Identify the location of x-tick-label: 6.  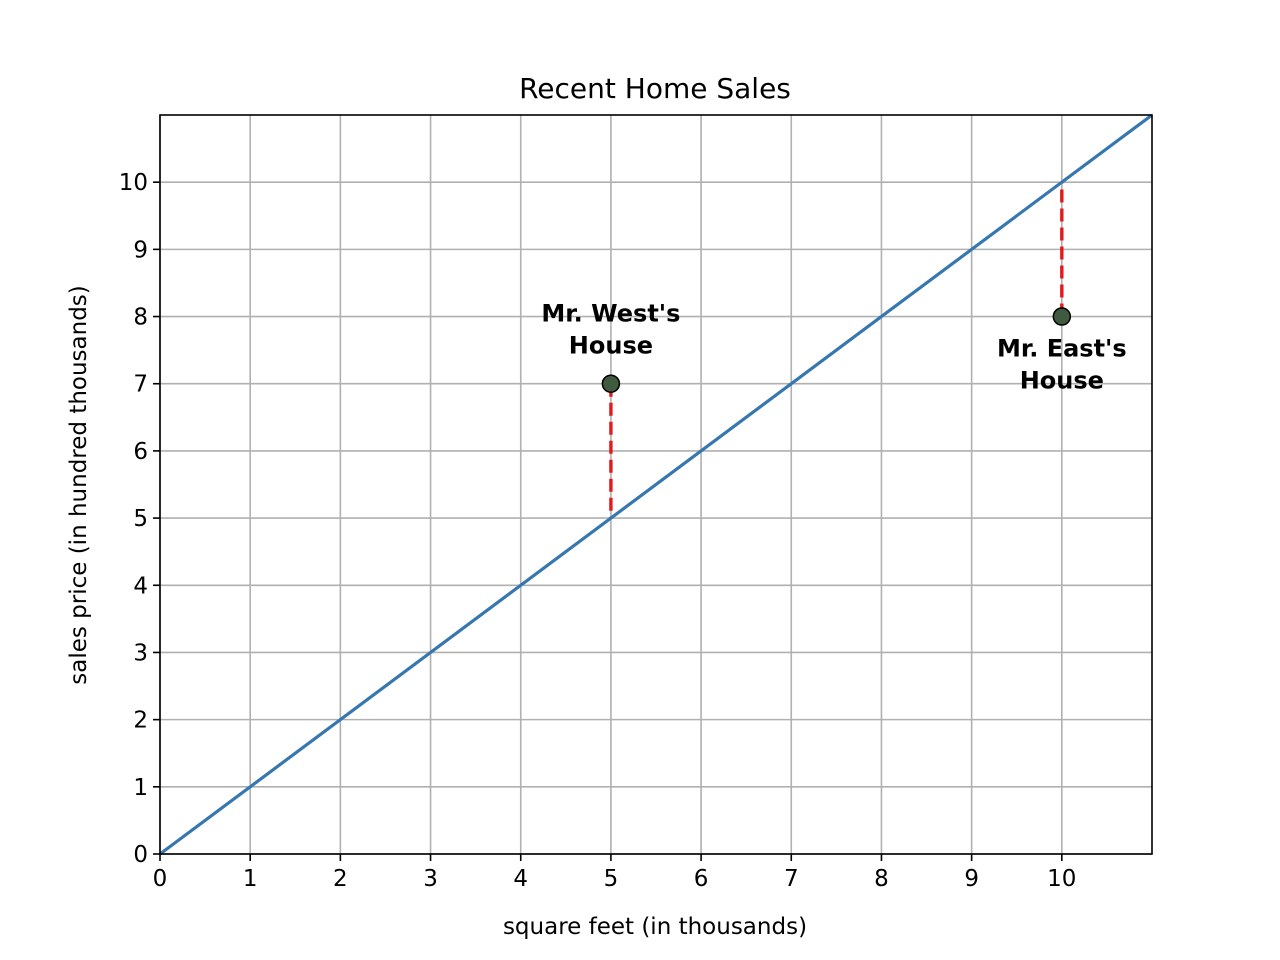
(701, 879).